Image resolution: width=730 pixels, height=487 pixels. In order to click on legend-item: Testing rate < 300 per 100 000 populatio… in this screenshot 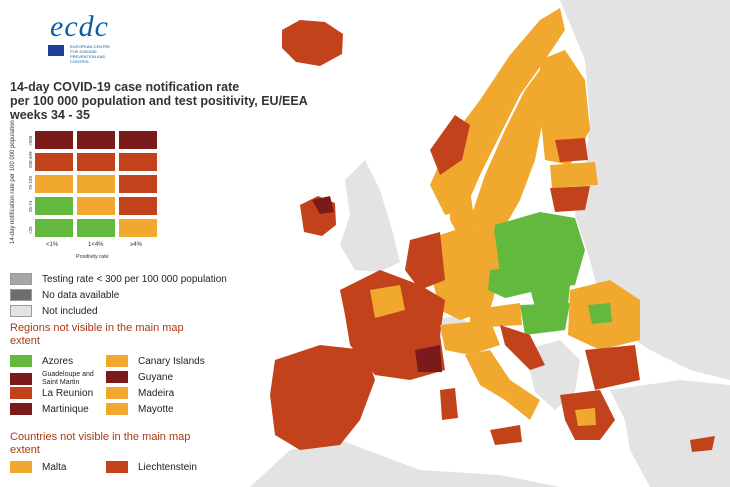, I will do `click(118, 279)`.